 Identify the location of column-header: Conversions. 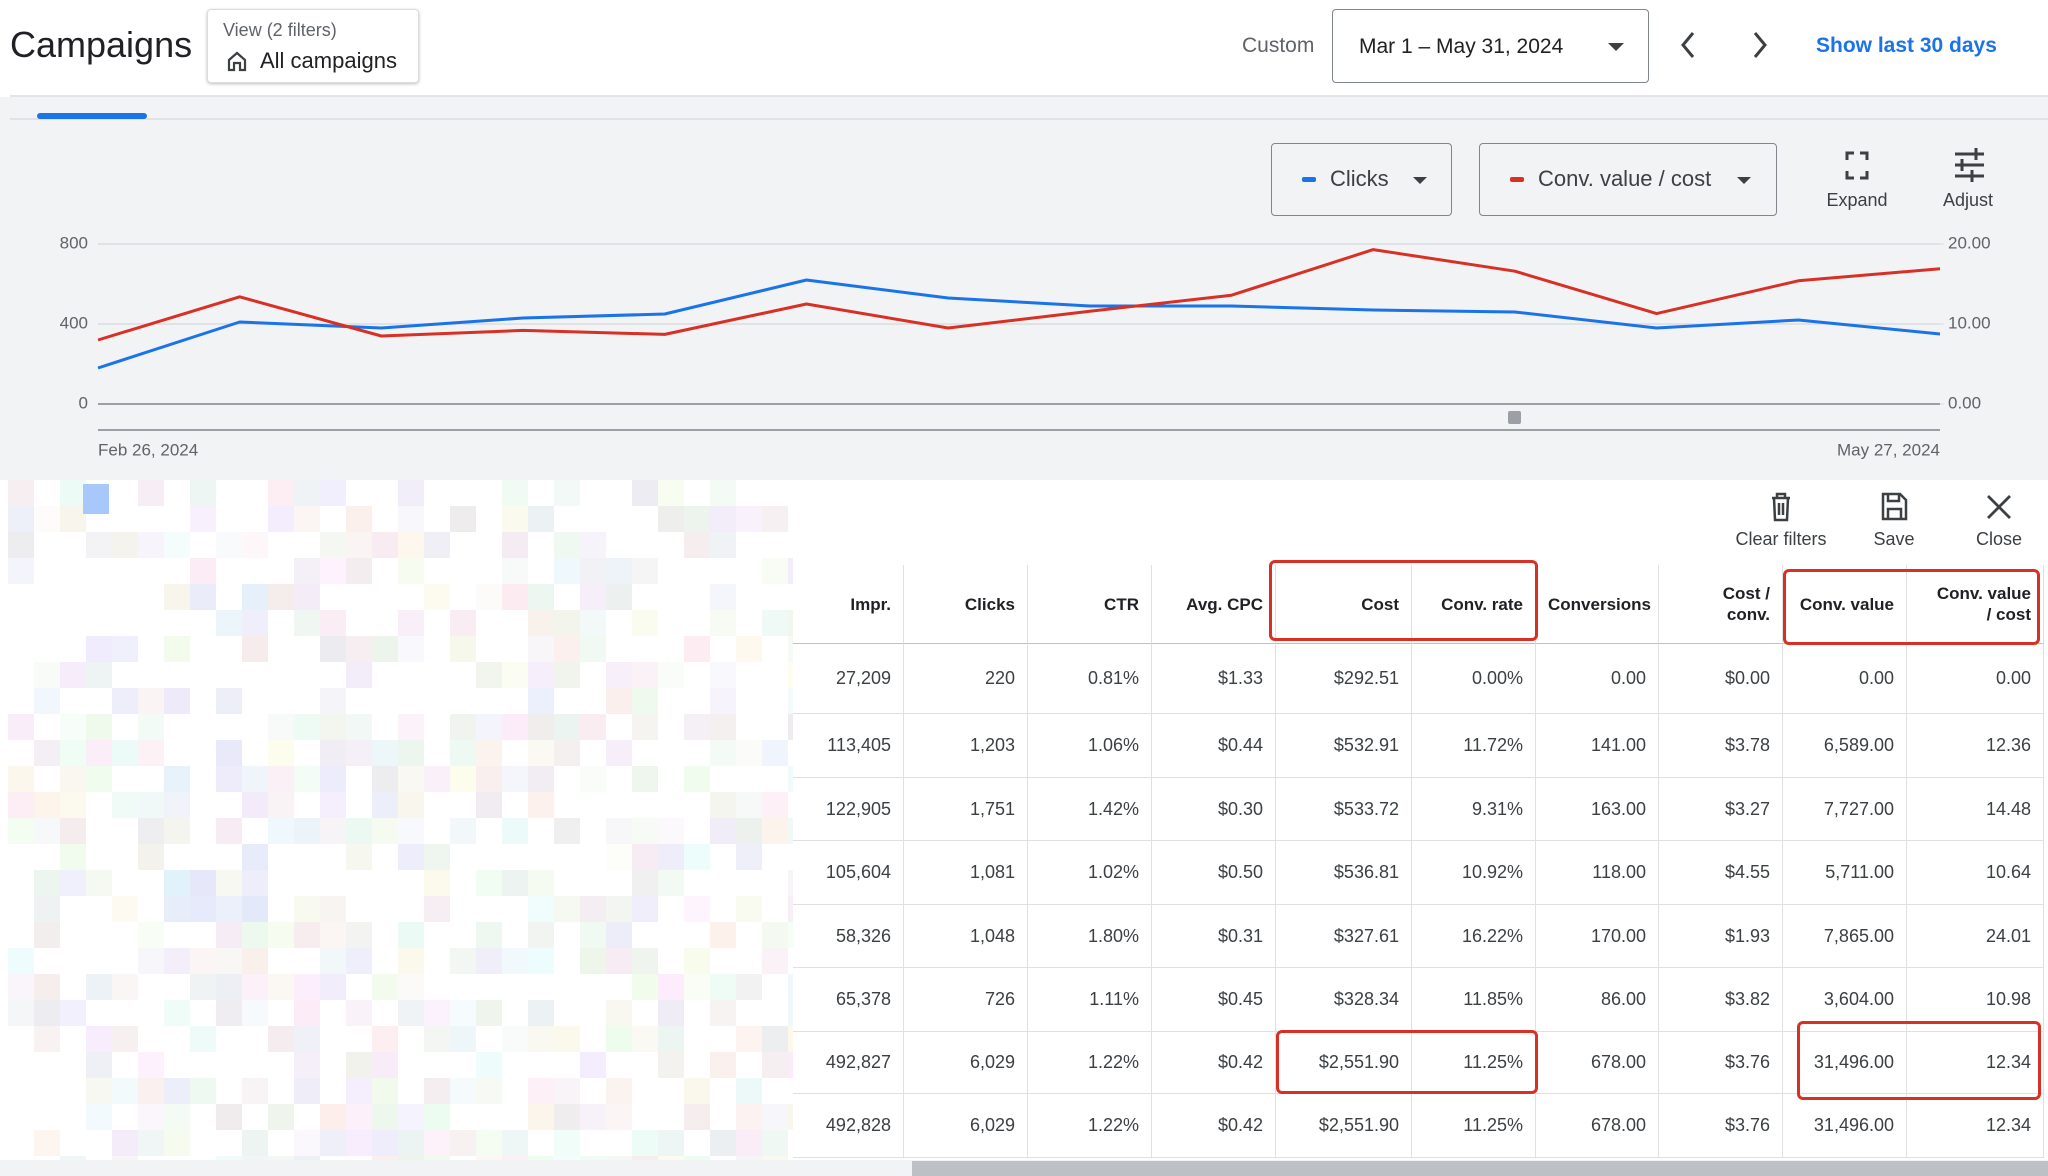
(1597, 604).